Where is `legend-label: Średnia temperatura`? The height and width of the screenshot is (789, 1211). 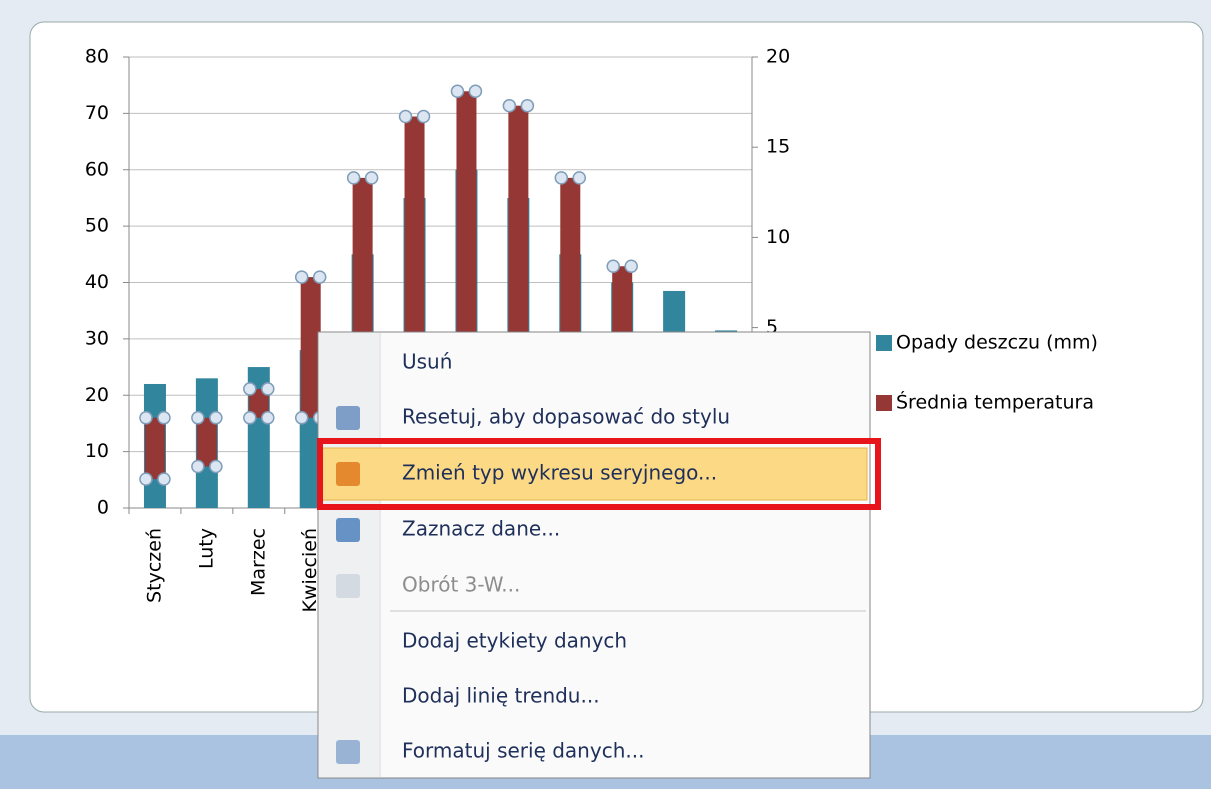 legend-label: Średnia temperatura is located at coordinates (995, 402).